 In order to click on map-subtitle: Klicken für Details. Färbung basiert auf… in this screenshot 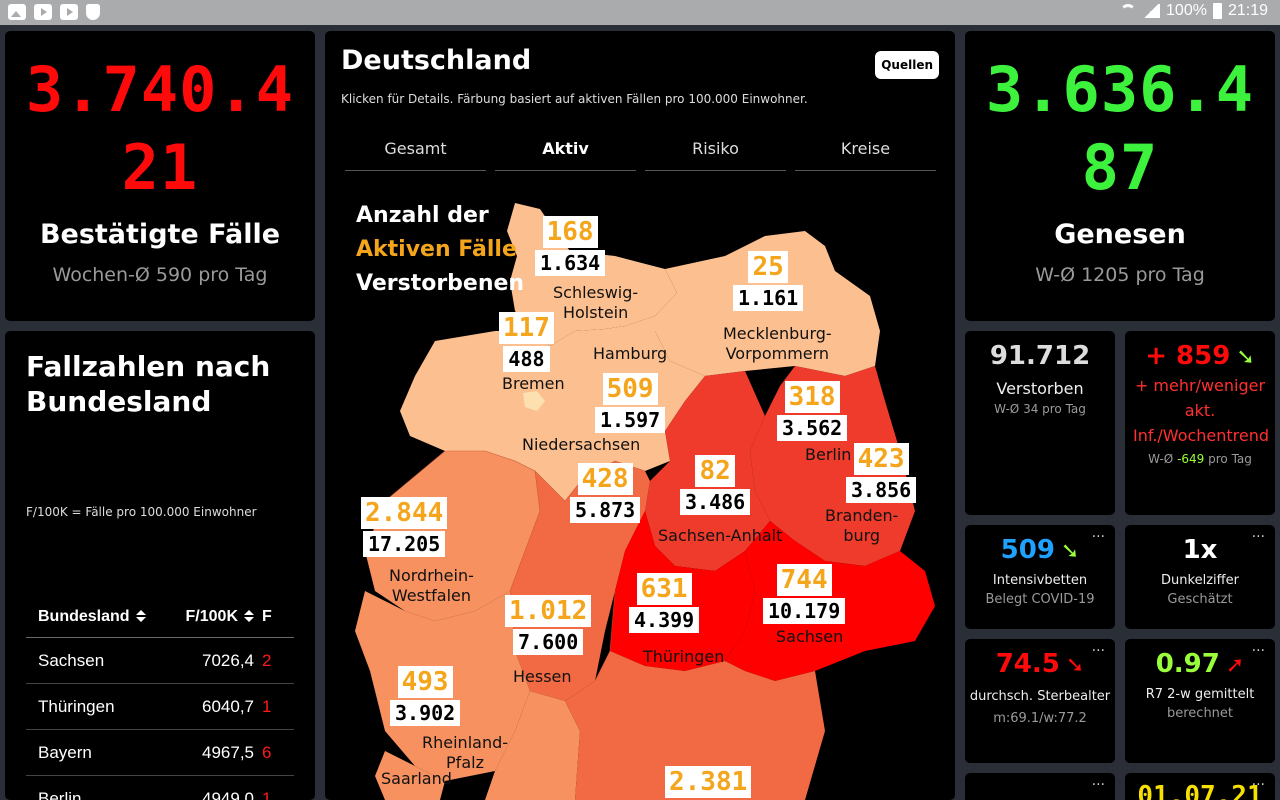, I will do `click(574, 99)`.